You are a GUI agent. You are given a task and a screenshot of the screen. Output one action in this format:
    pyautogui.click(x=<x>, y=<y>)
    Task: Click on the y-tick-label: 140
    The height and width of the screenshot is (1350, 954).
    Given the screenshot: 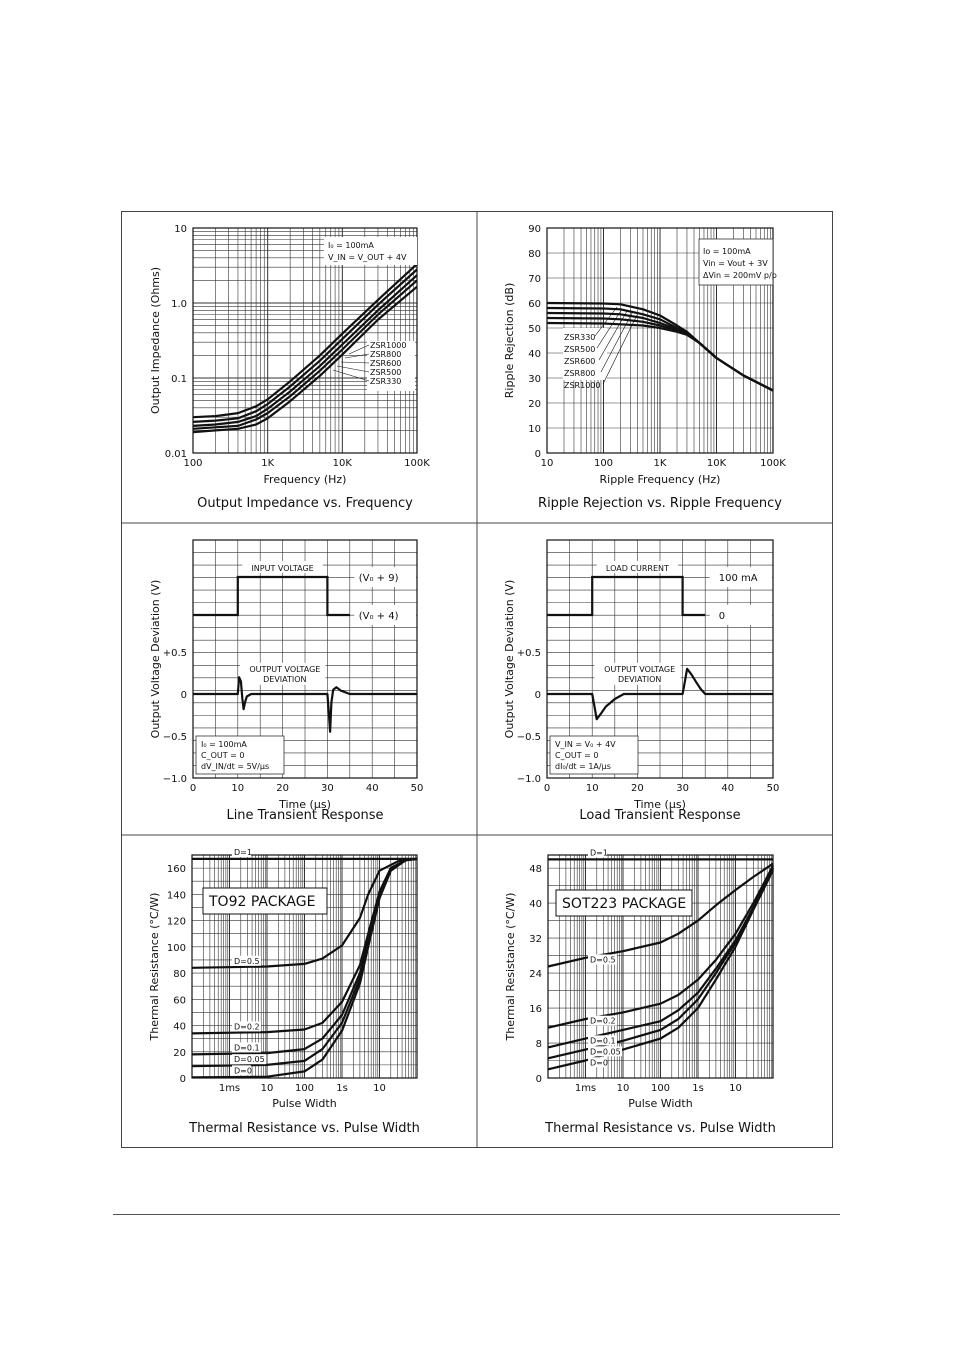 What is the action you would take?
    pyautogui.click(x=176, y=895)
    